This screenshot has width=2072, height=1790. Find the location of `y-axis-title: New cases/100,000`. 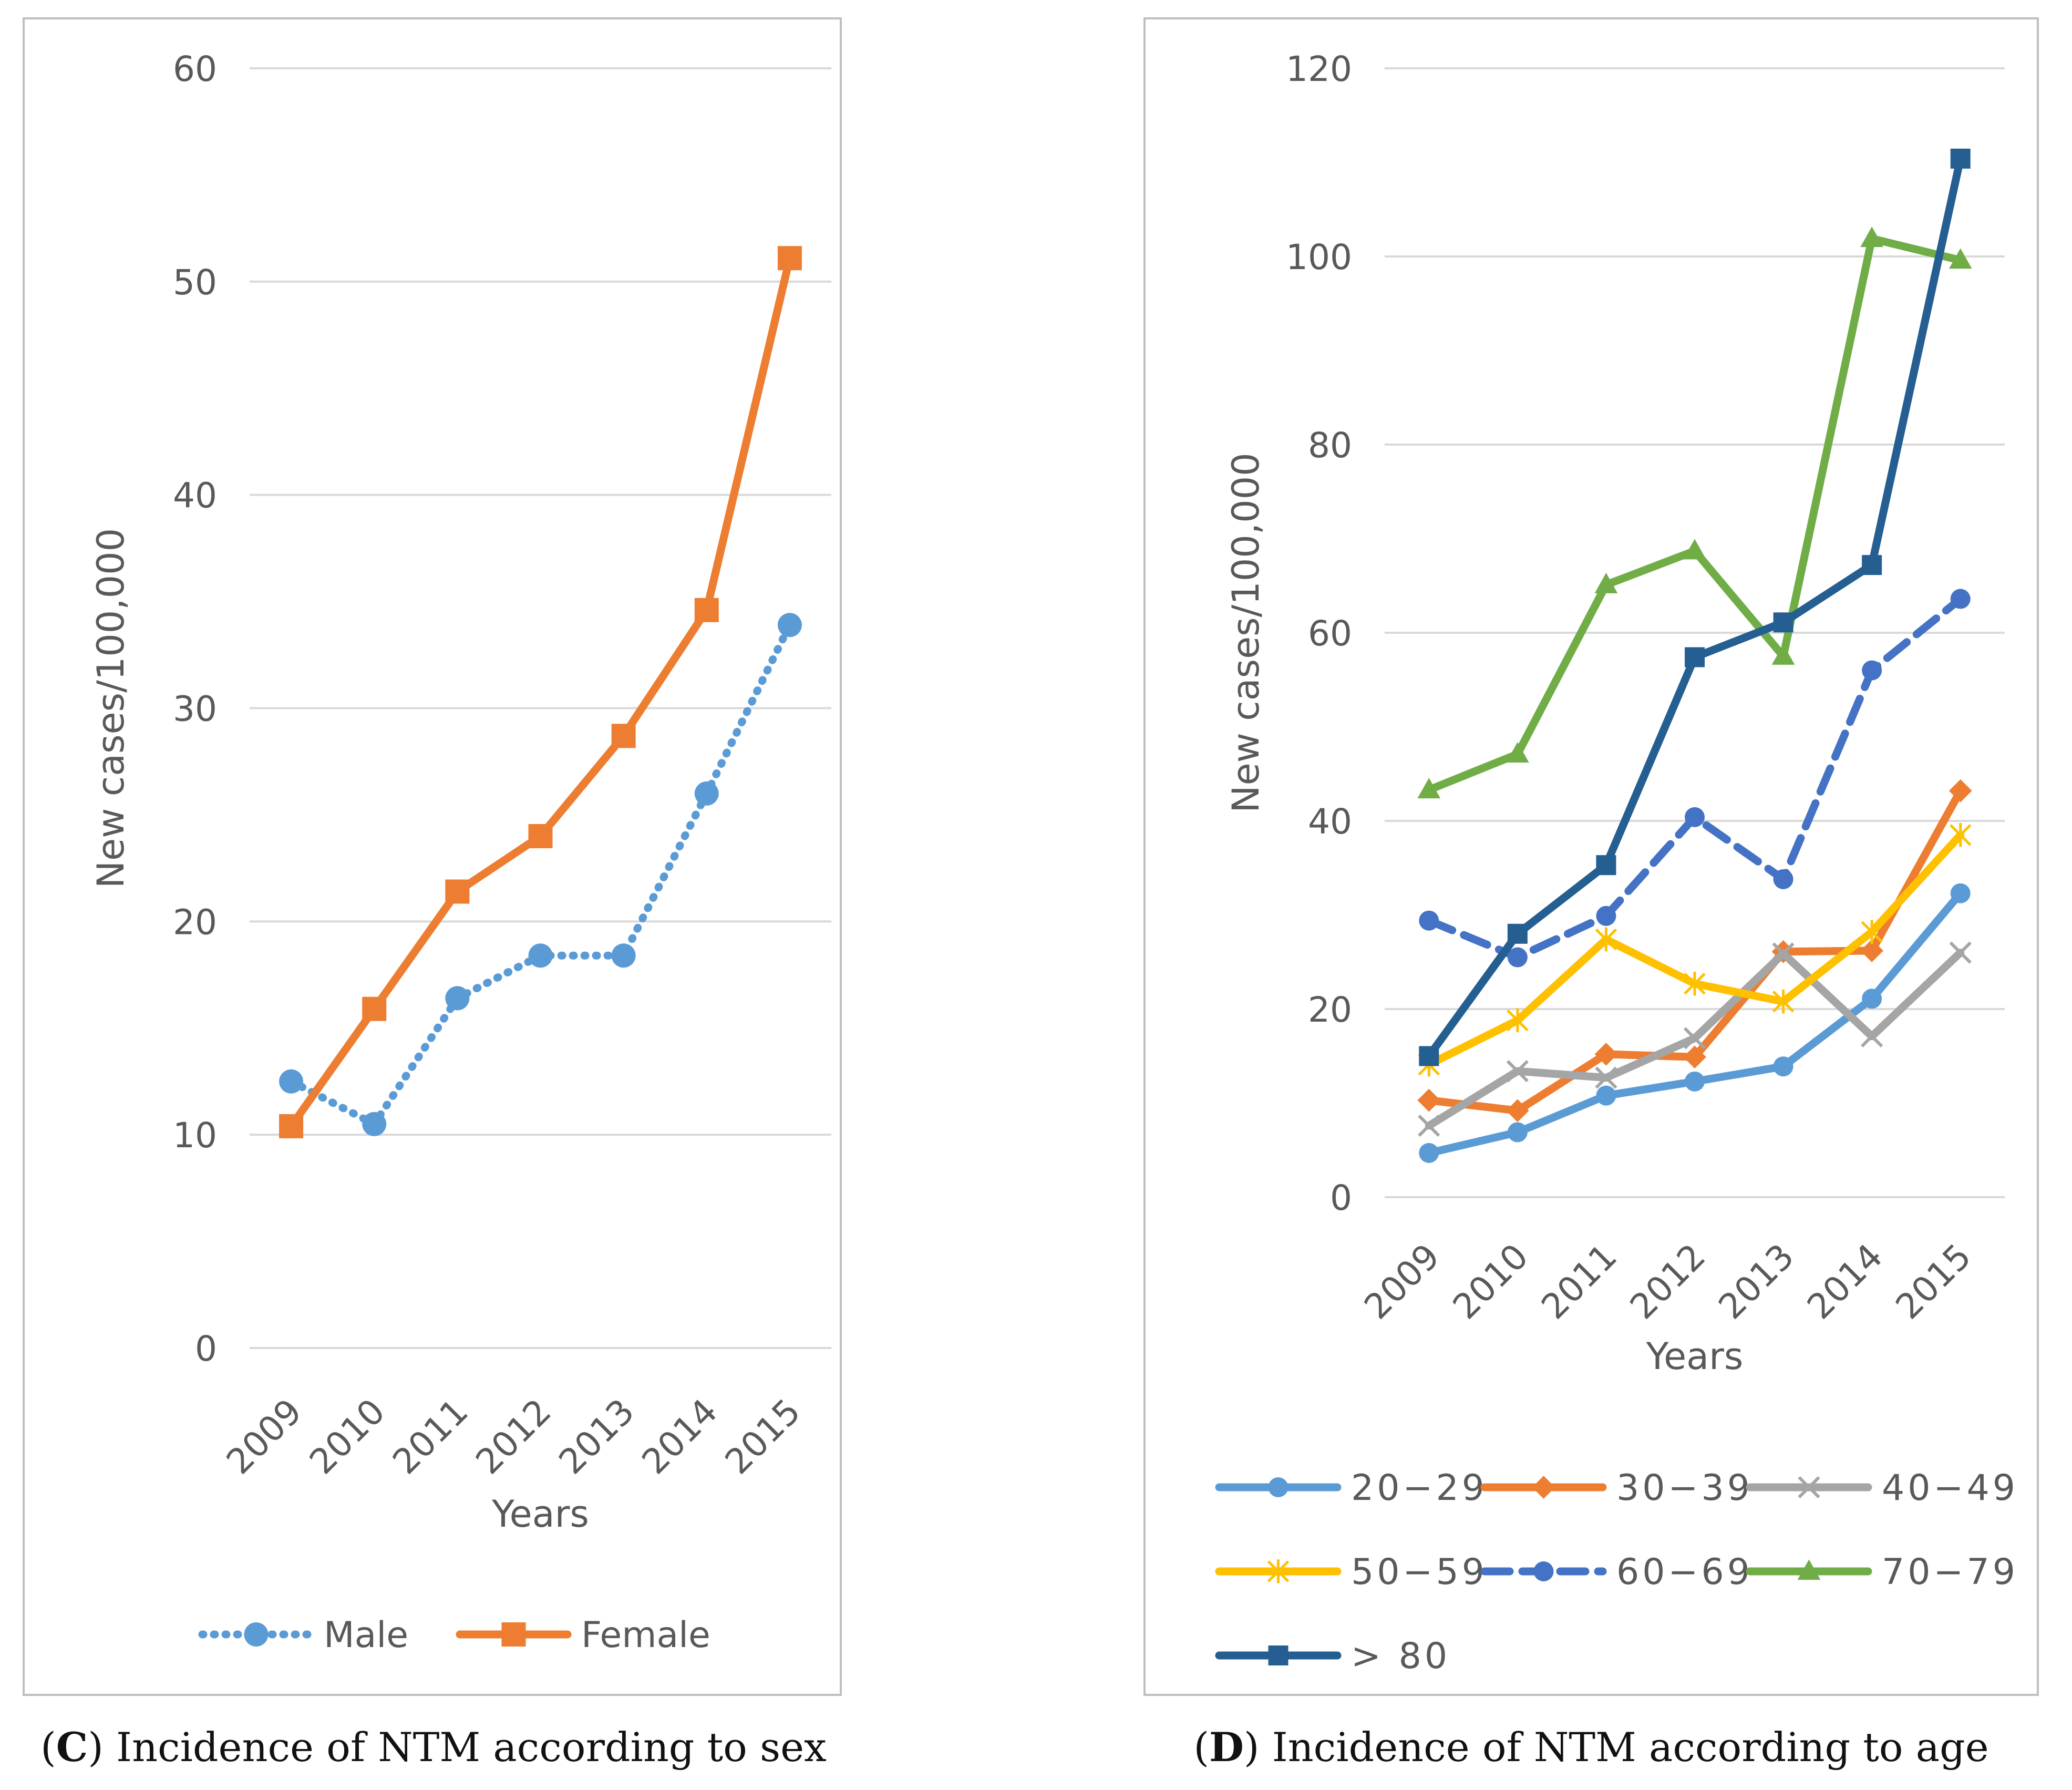

y-axis-title: New cases/100,000 is located at coordinates (1245, 632).